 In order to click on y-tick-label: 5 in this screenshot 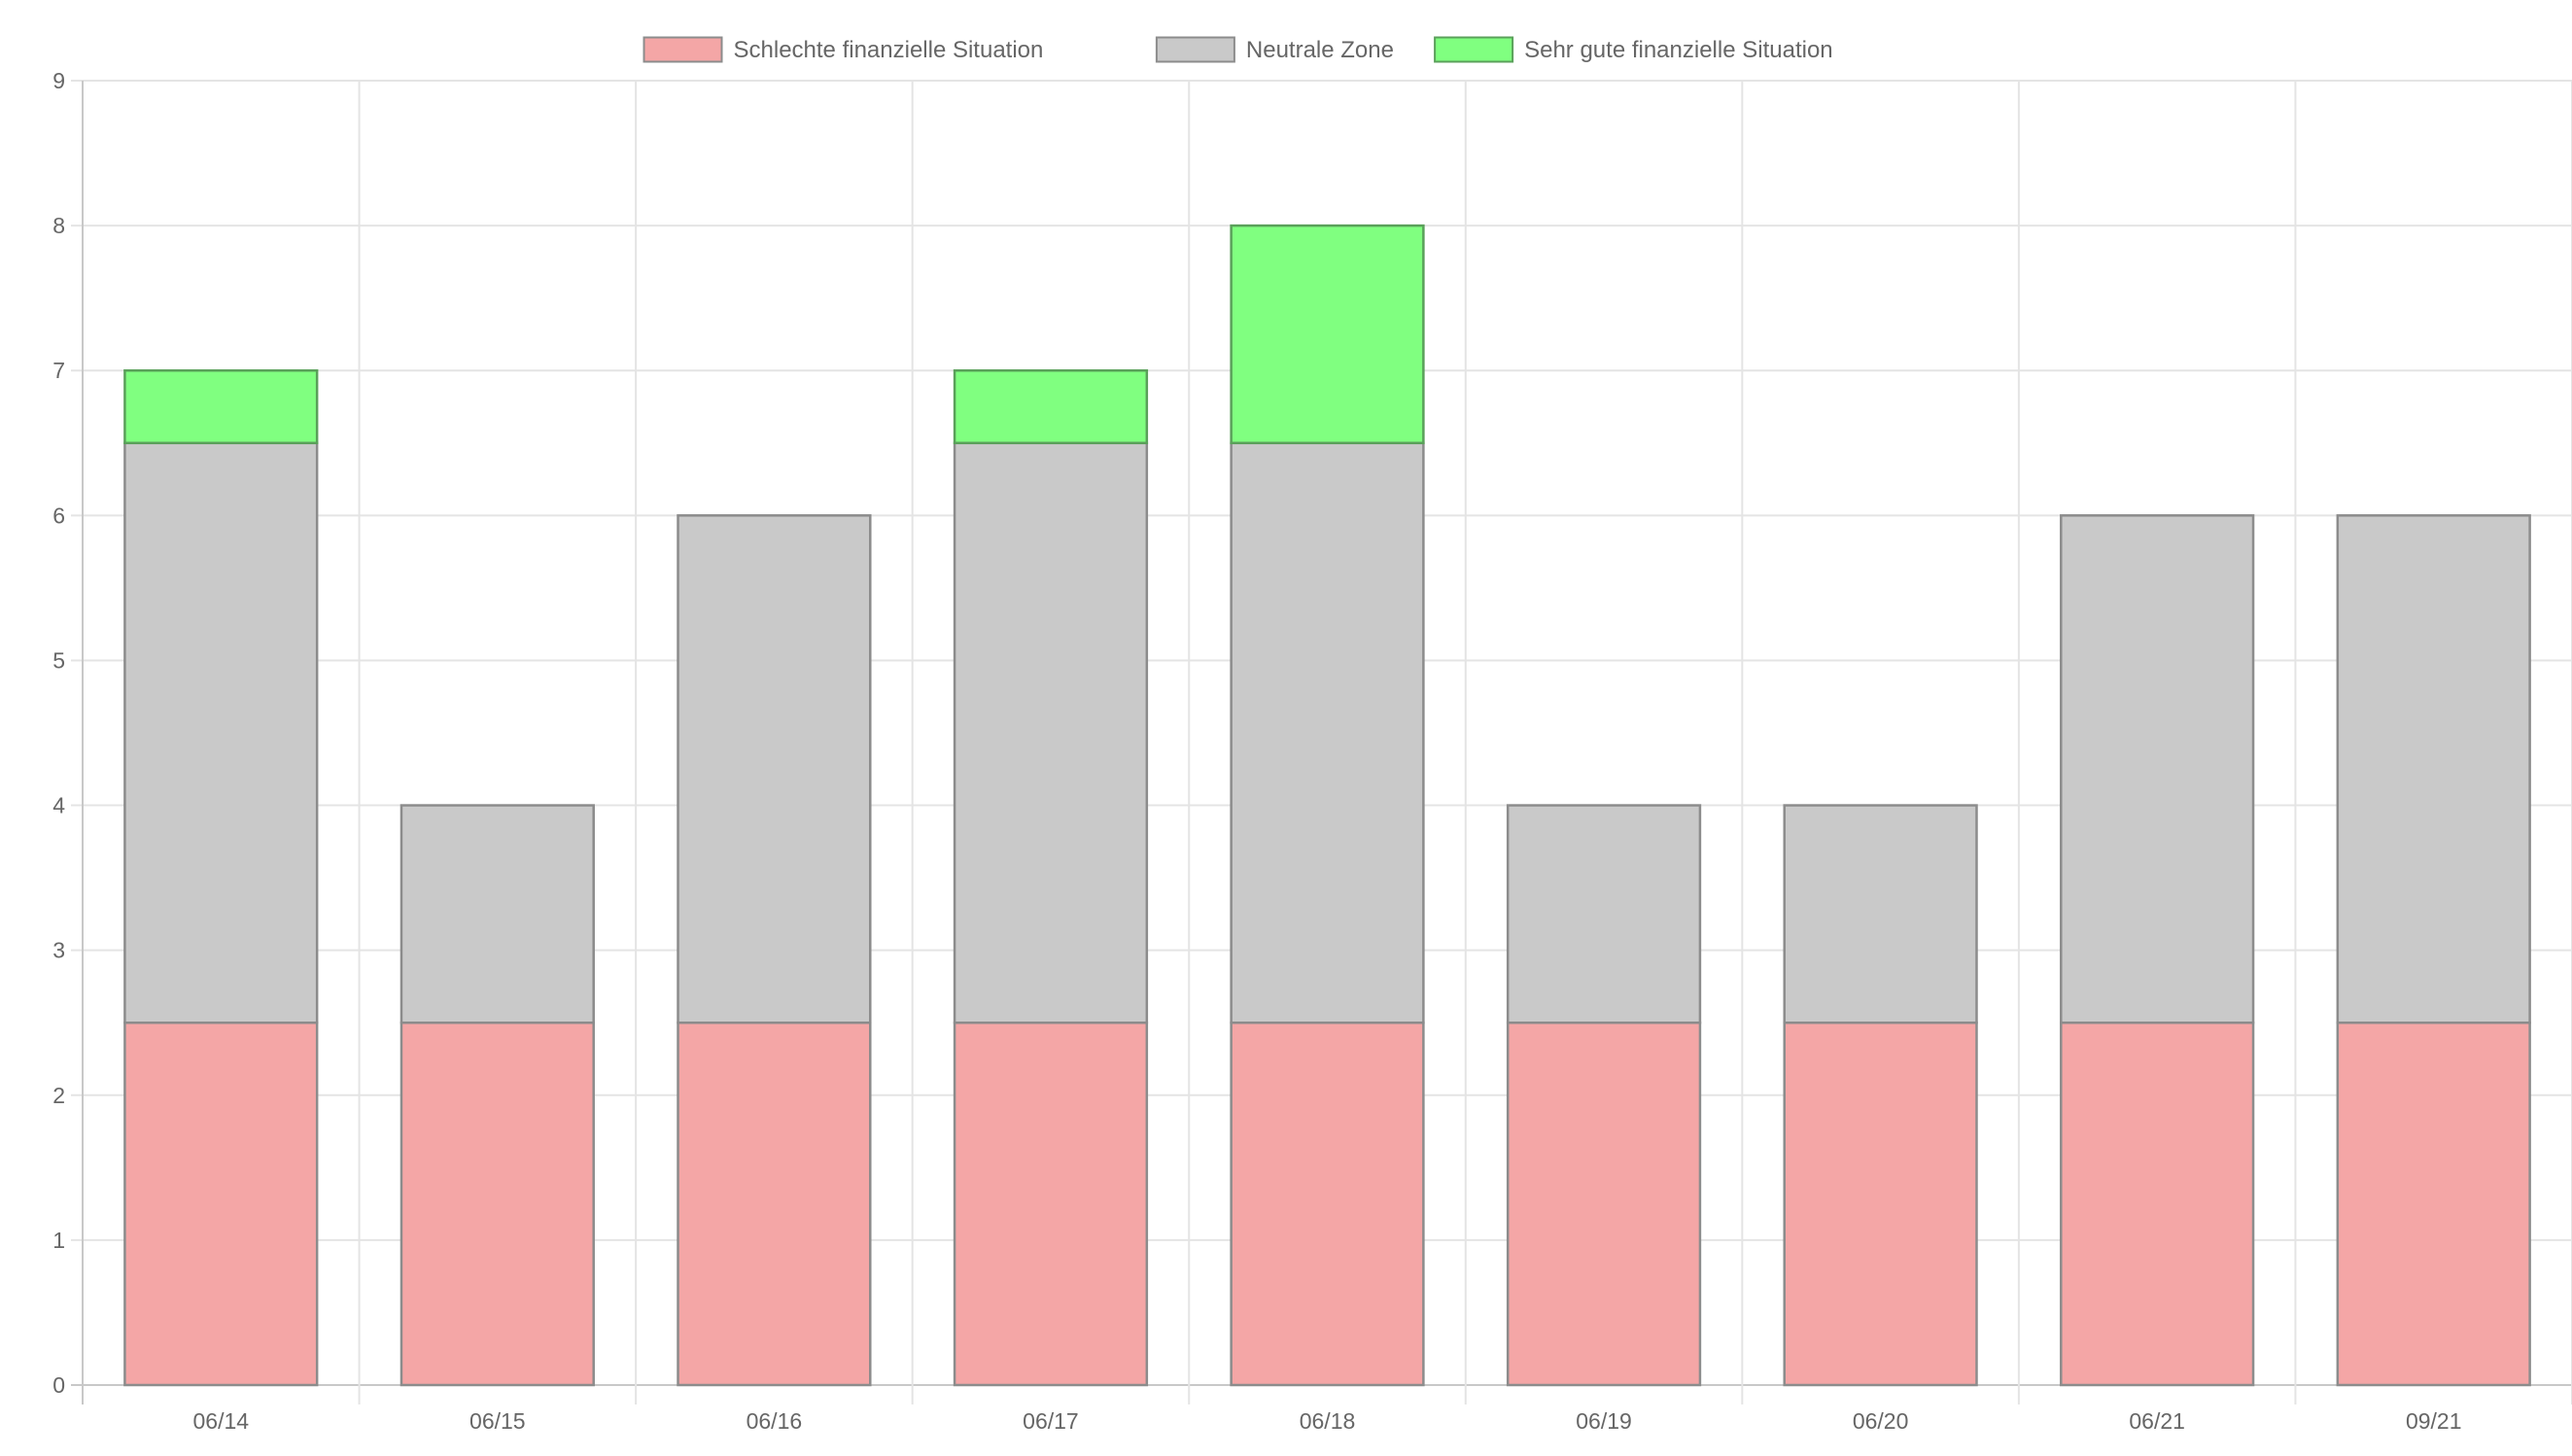, I will do `click(58, 660)`.